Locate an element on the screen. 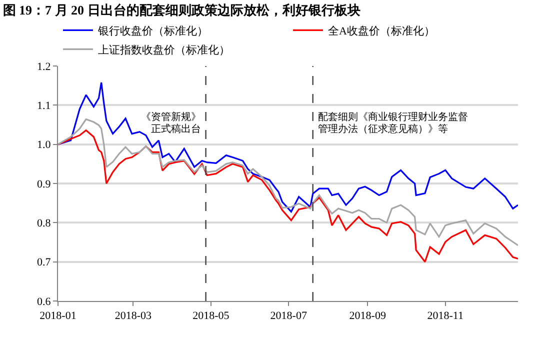  annotation: 正式稿出台 is located at coordinates (176, 129).